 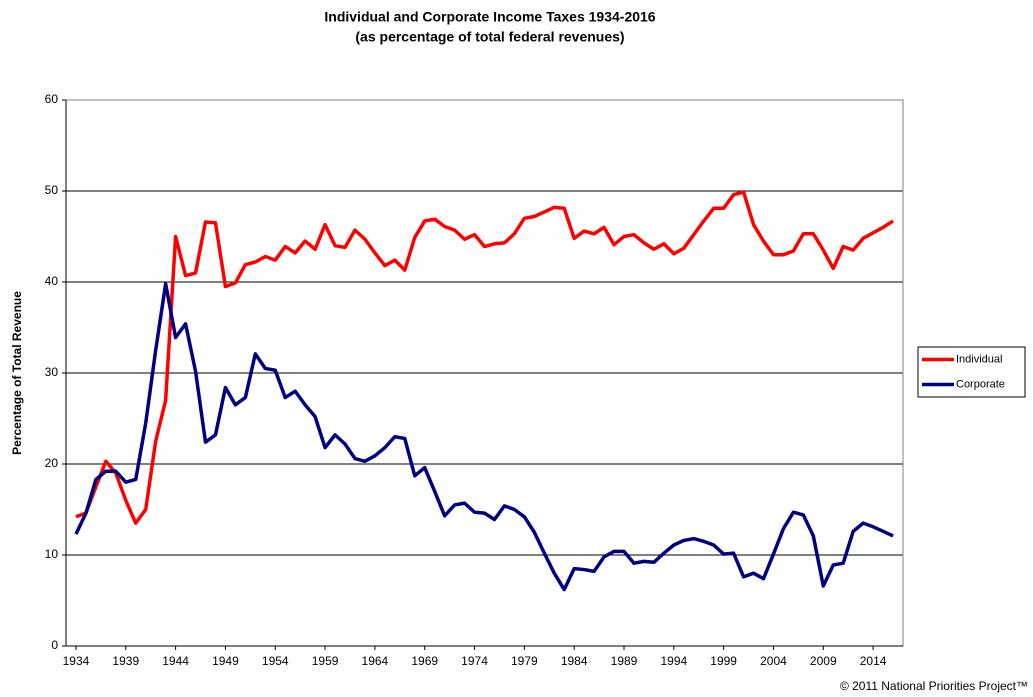 What do you see at coordinates (979, 359) in the screenshot?
I see `legend-label: Individual` at bounding box center [979, 359].